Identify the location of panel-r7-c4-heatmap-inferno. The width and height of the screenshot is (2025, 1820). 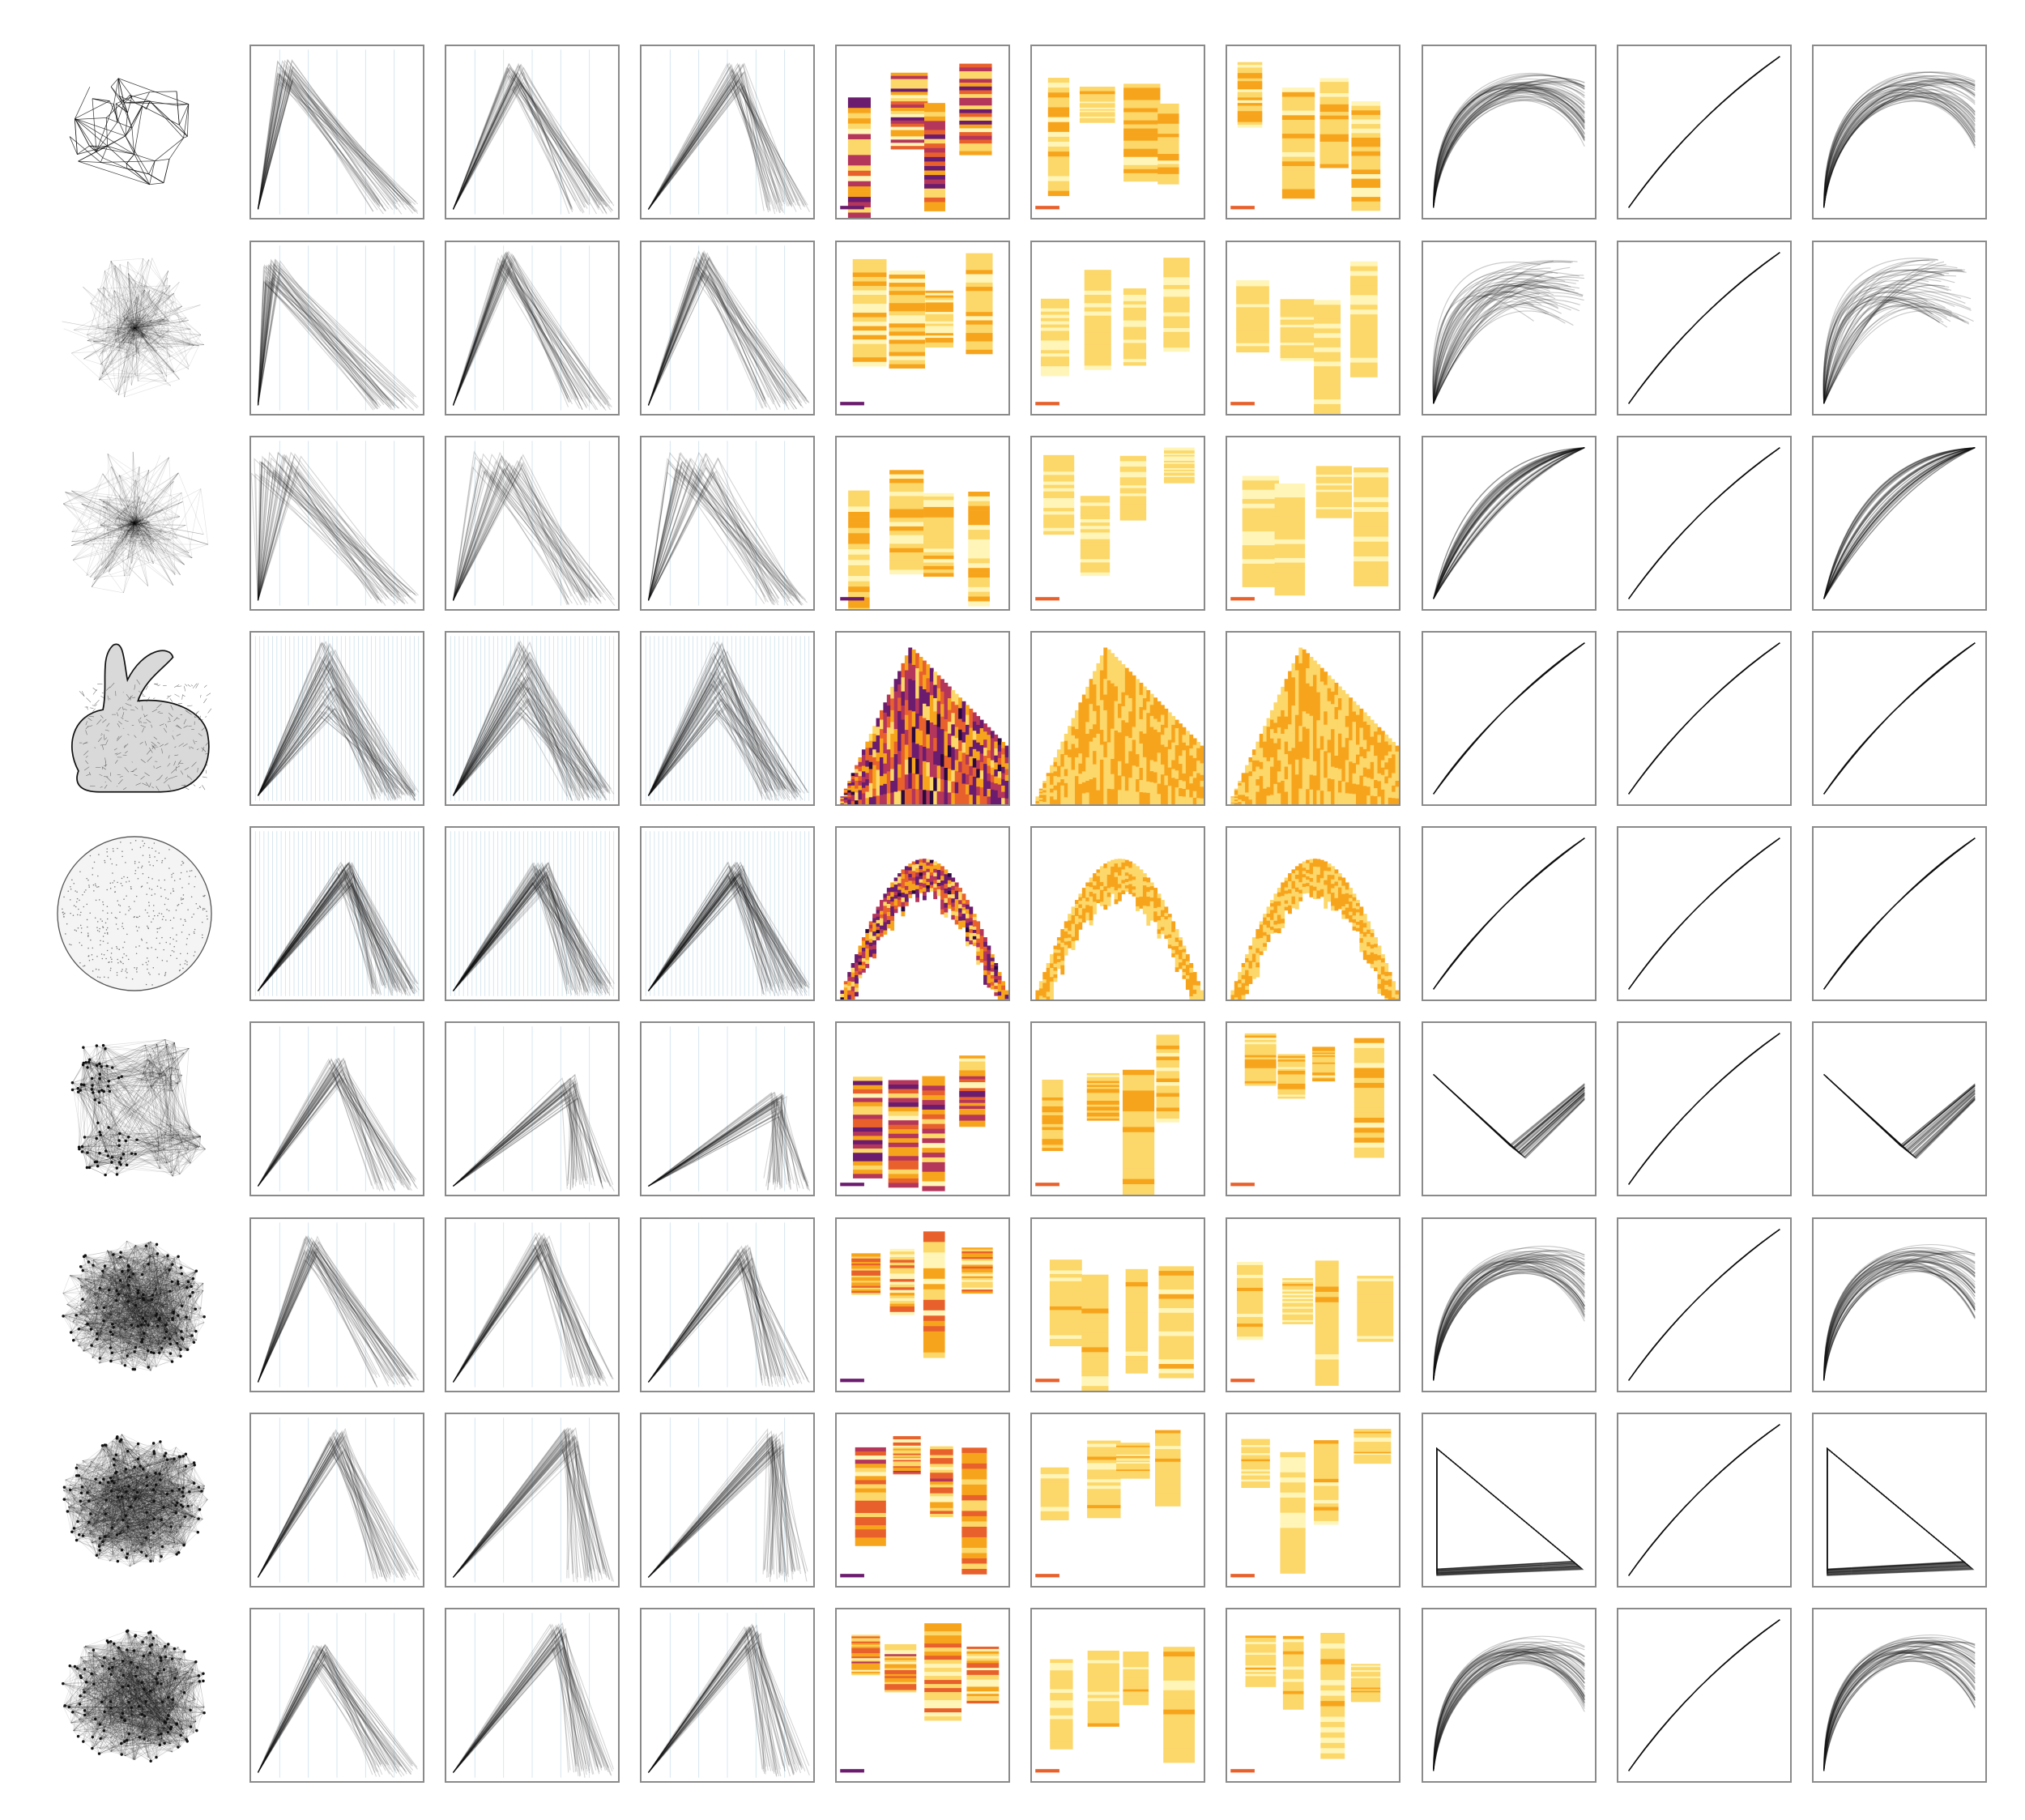
(923, 1304).